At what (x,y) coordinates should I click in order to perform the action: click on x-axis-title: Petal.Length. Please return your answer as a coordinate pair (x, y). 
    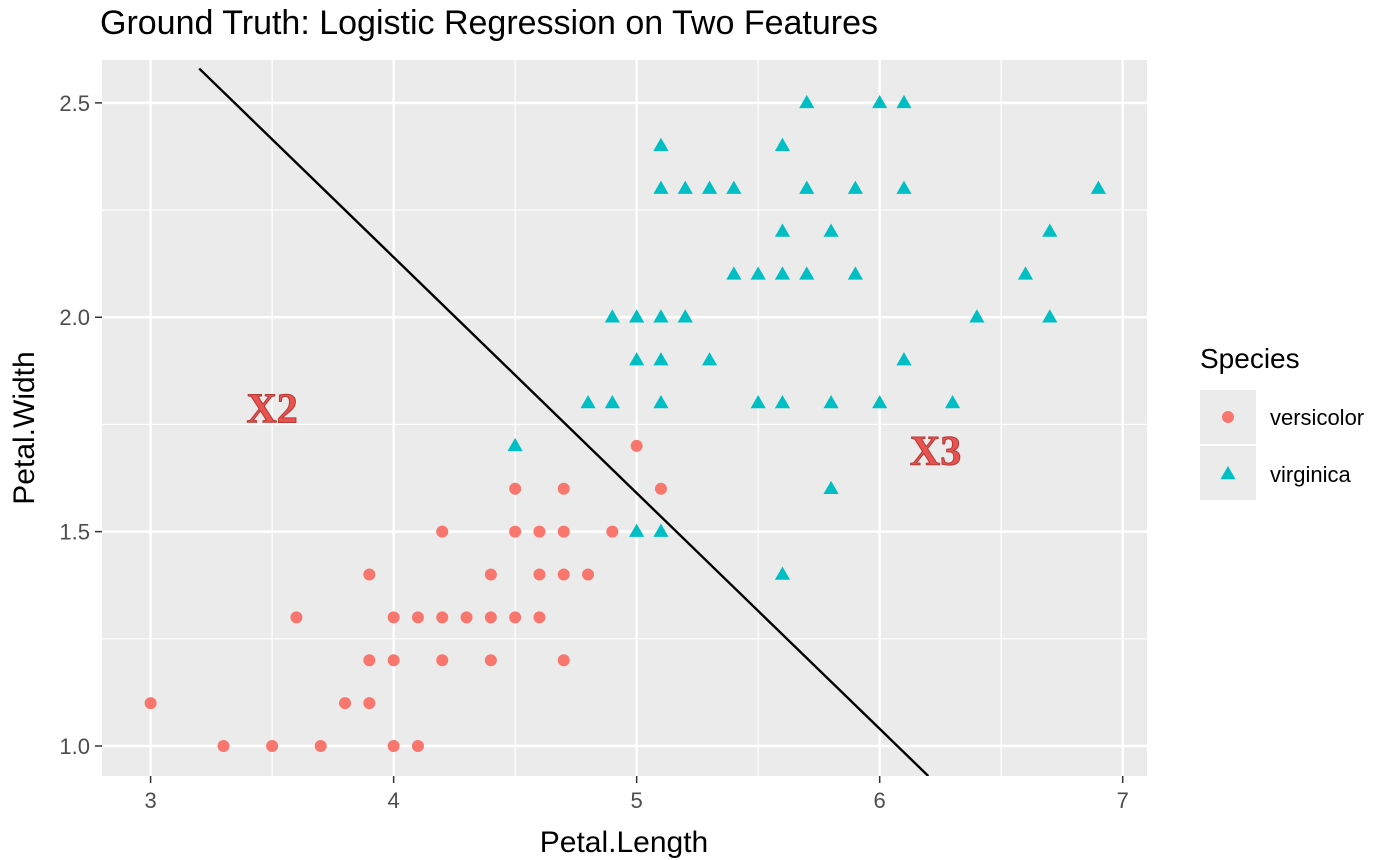
    Looking at the image, I should click on (624, 842).